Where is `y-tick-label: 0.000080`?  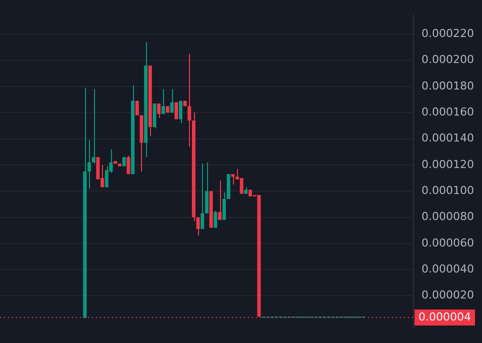 y-tick-label: 0.000080 is located at coordinates (448, 217).